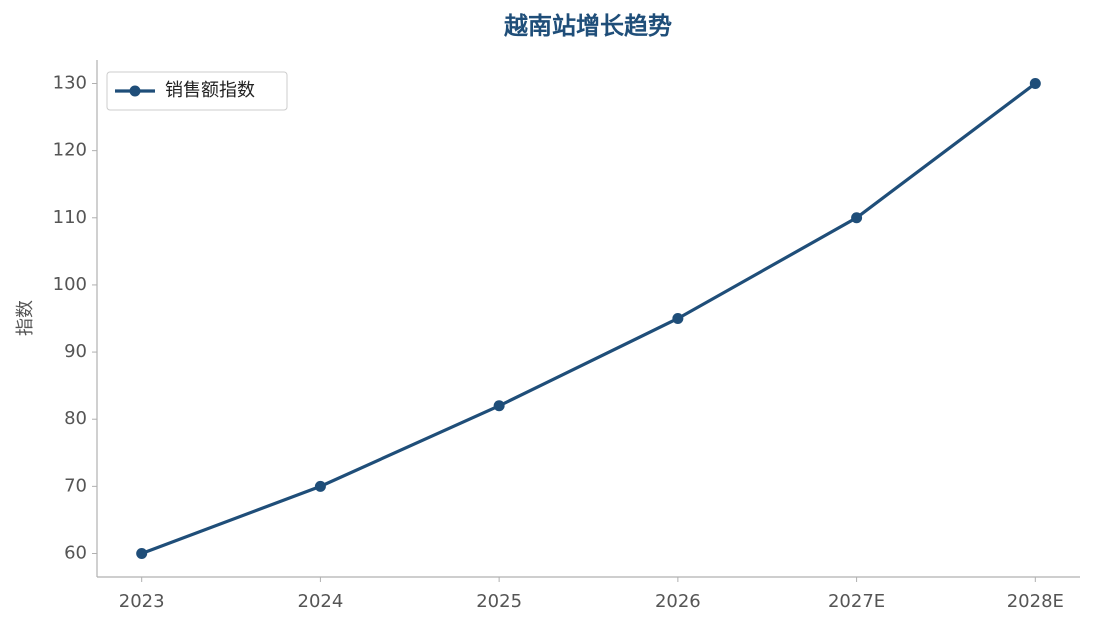 Image resolution: width=1095 pixels, height=629 pixels. I want to click on x-tick-label: 2027E, so click(856, 601).